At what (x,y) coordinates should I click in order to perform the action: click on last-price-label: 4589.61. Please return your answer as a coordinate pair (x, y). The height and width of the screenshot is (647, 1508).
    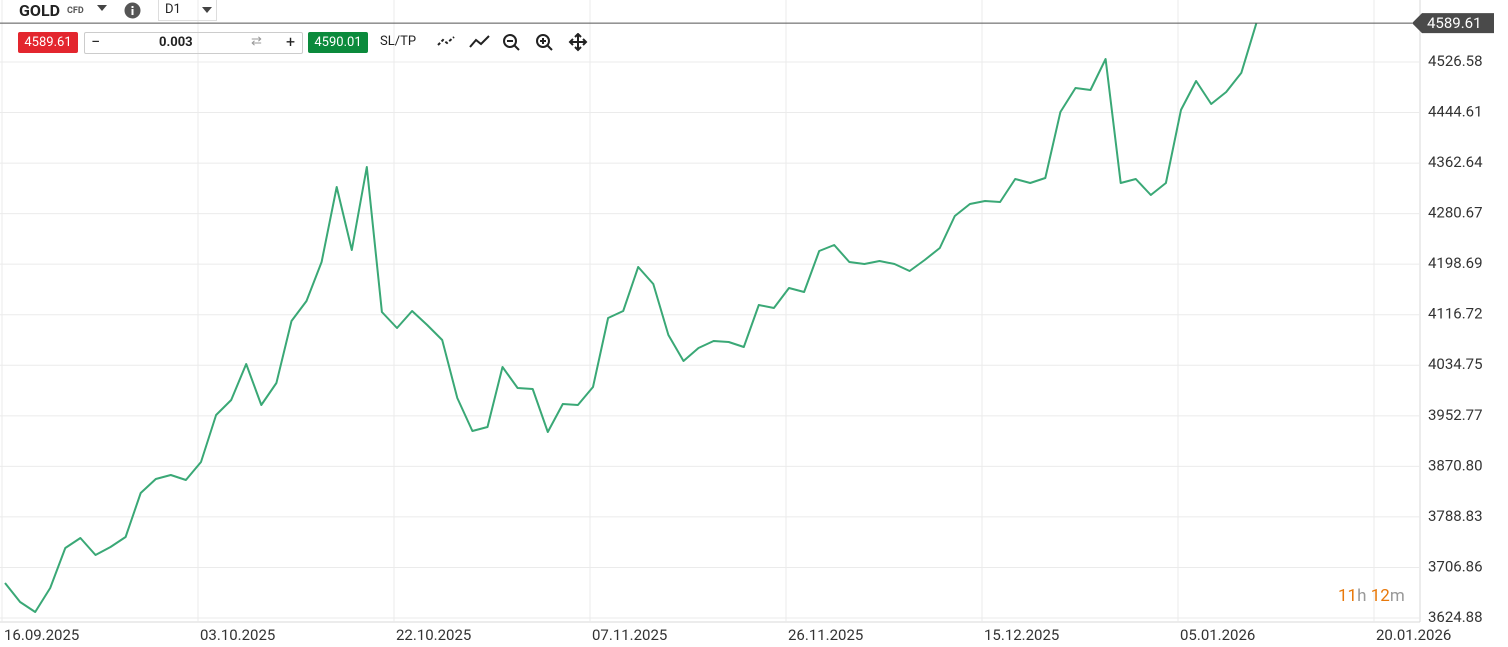
    Looking at the image, I should click on (1454, 23).